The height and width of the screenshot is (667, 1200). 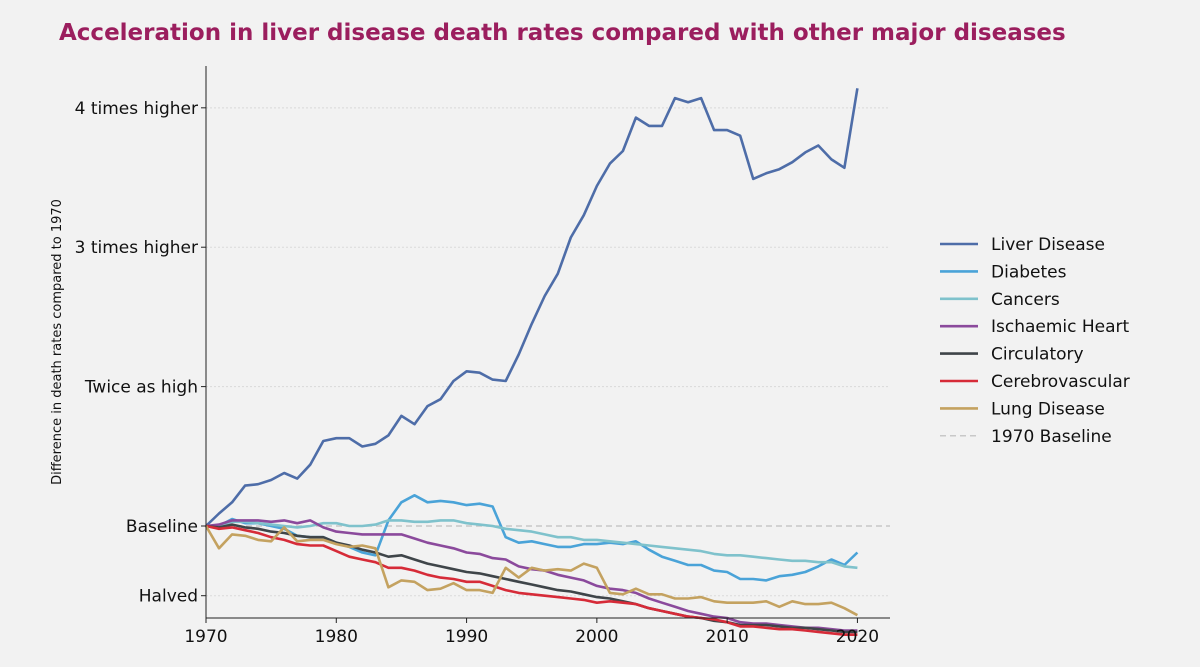 What do you see at coordinates (857, 637) in the screenshot?
I see `x-tick-label: 2020` at bounding box center [857, 637].